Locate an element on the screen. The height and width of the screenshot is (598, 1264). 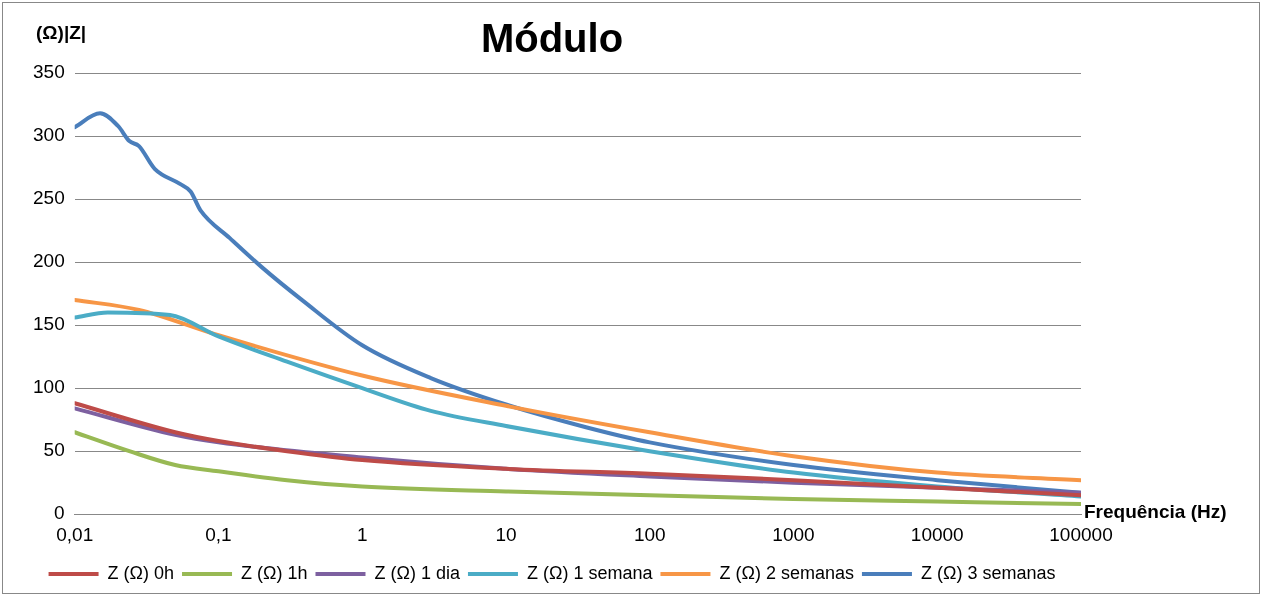
x-tick-label: 0,01 is located at coordinates (75, 534).